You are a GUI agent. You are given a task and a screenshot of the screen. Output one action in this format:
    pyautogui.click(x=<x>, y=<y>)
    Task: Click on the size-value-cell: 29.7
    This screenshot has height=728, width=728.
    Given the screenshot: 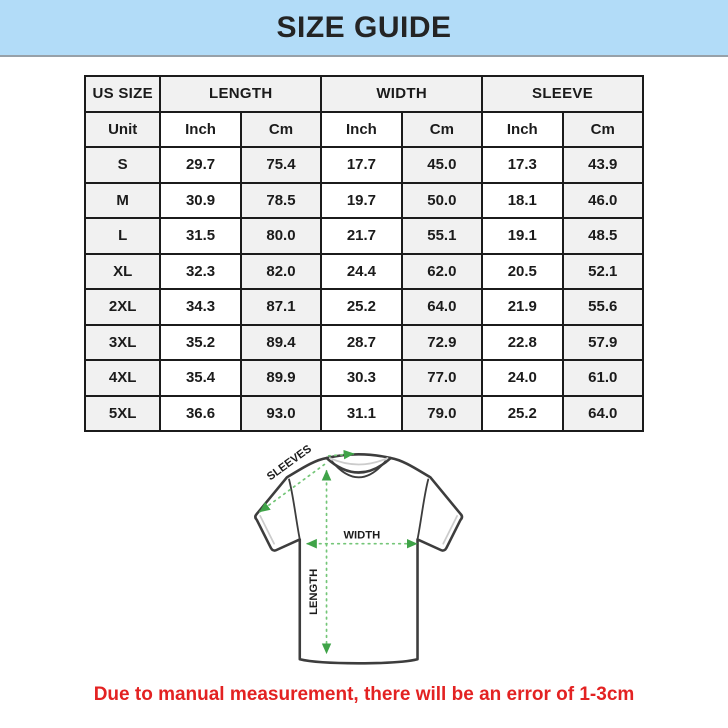 What is the action you would take?
    pyautogui.click(x=200, y=165)
    